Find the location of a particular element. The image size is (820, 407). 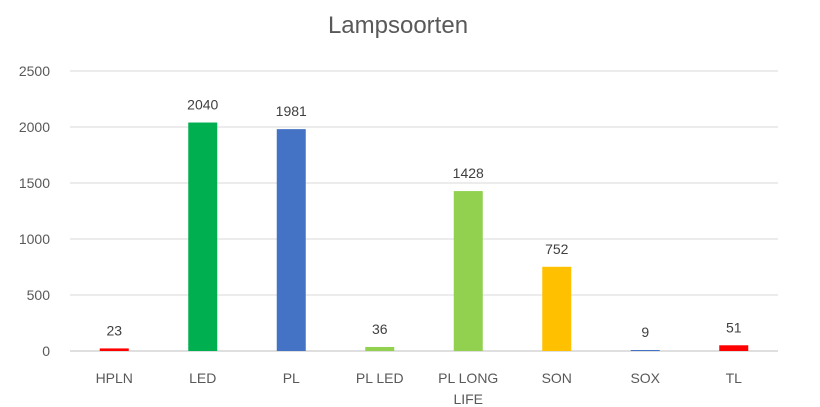

x-tick-label: SON is located at coordinates (557, 378).